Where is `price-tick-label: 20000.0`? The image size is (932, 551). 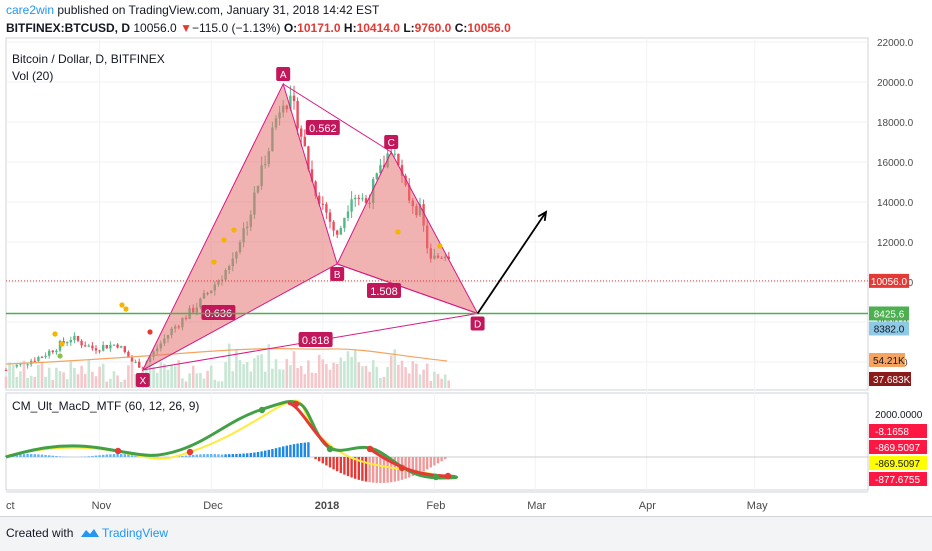
price-tick-label: 20000.0 is located at coordinates (895, 83).